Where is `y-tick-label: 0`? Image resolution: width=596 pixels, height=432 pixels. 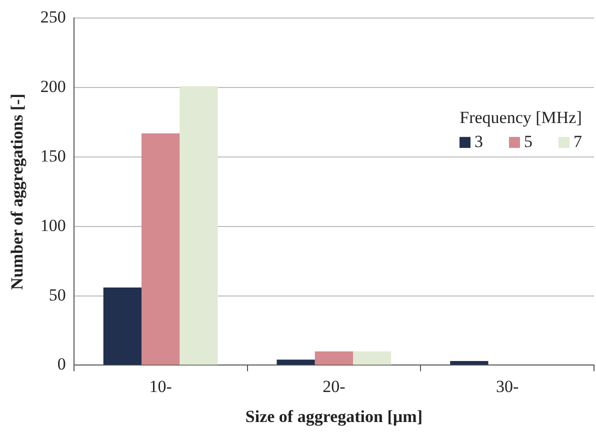
y-tick-label: 0 is located at coordinates (61, 364).